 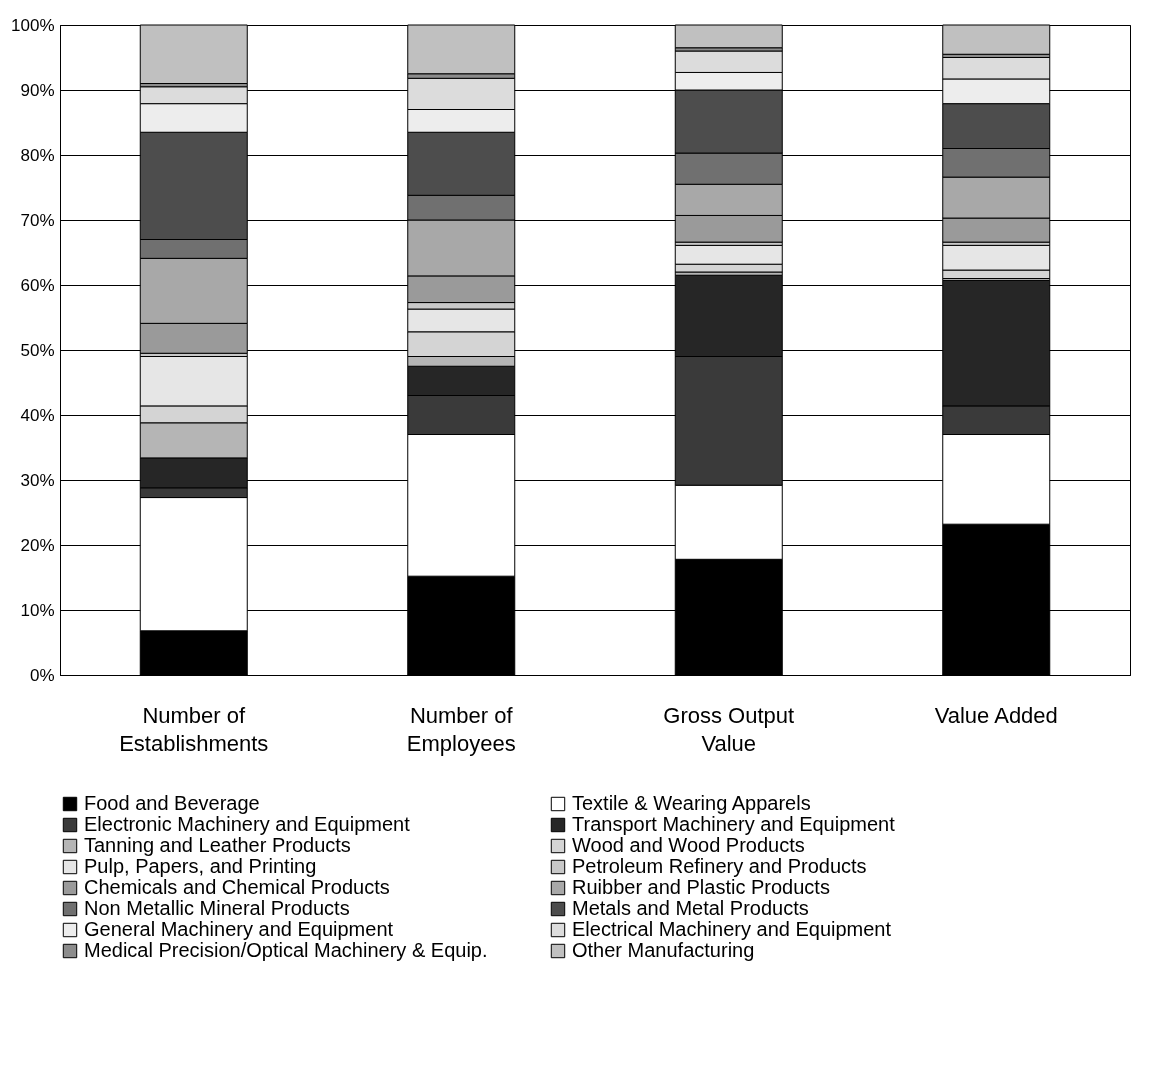 What do you see at coordinates (286, 950) in the screenshot?
I see `legend-label: Medical Precision/Optical Machinery & Equip.` at bounding box center [286, 950].